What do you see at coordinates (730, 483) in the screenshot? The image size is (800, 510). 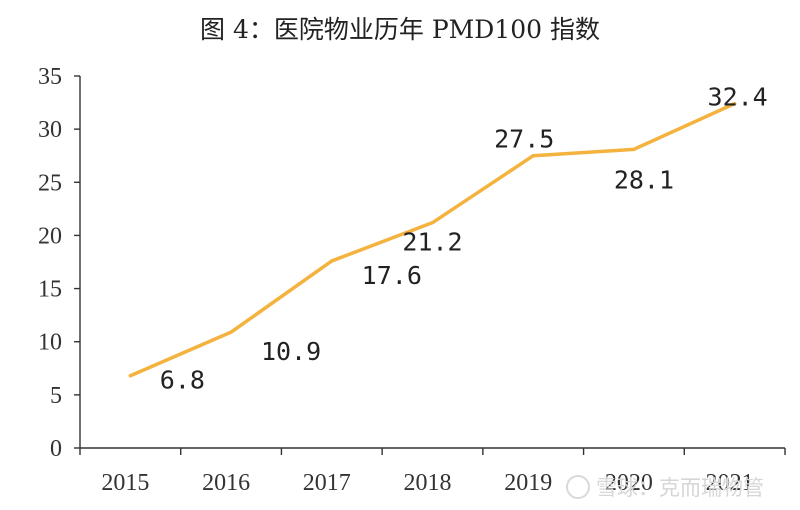 I see `x-tick-label: 2021` at bounding box center [730, 483].